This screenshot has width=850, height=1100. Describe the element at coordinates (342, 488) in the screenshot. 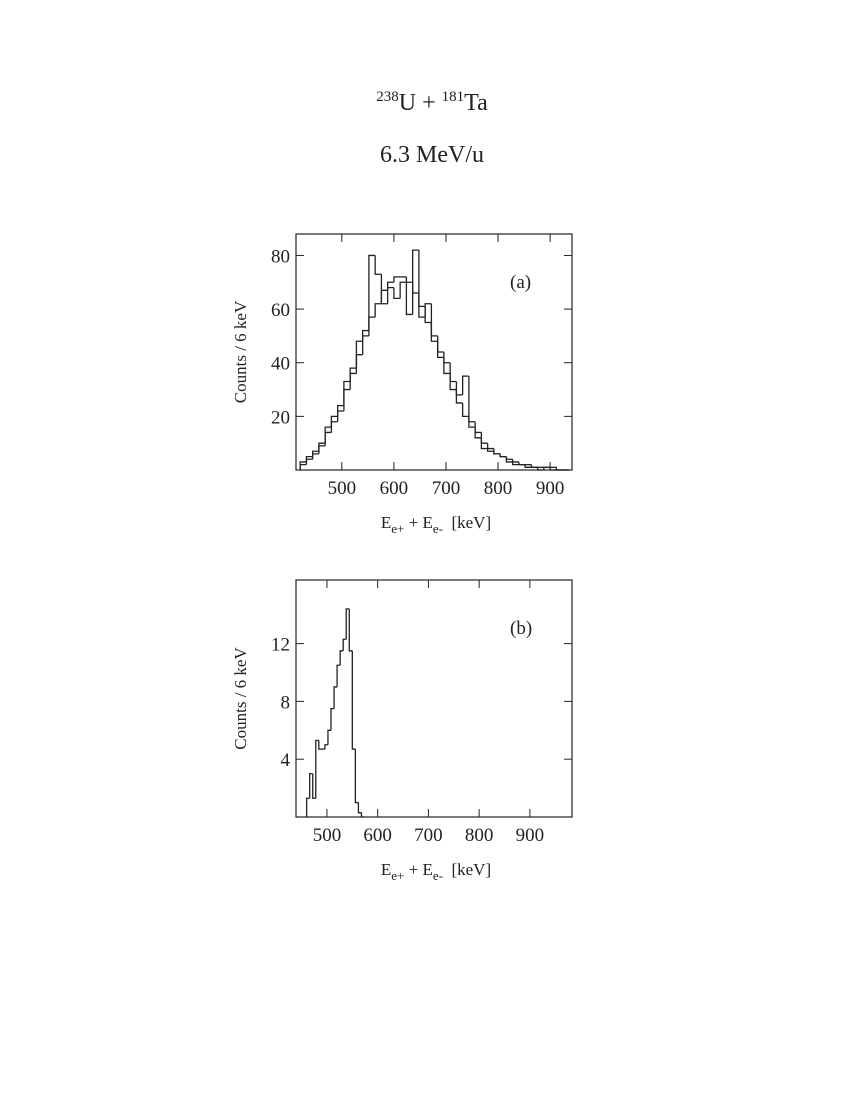

I see `x-tick-label: 500` at that location.